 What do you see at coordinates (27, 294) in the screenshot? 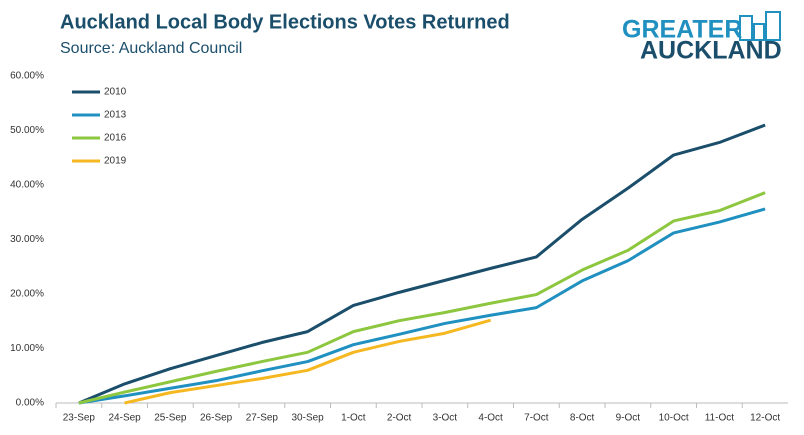
I see `y-tick-label: 20.00%` at bounding box center [27, 294].